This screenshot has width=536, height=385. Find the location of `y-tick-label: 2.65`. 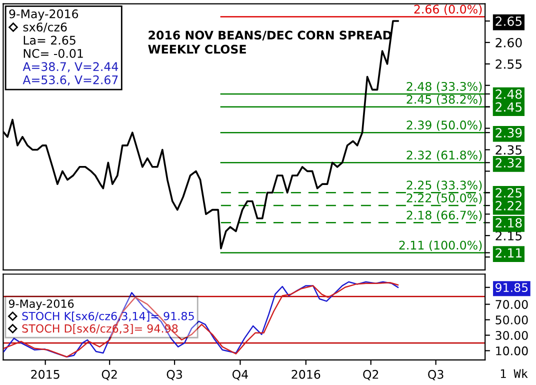

y-tick-label: 2.65 is located at coordinates (509, 21).